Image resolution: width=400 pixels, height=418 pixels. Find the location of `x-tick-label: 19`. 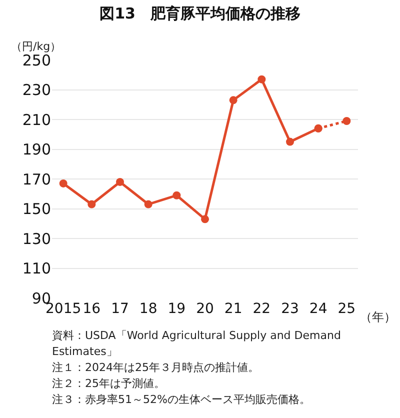

x-tick-label: 19 is located at coordinates (177, 309).